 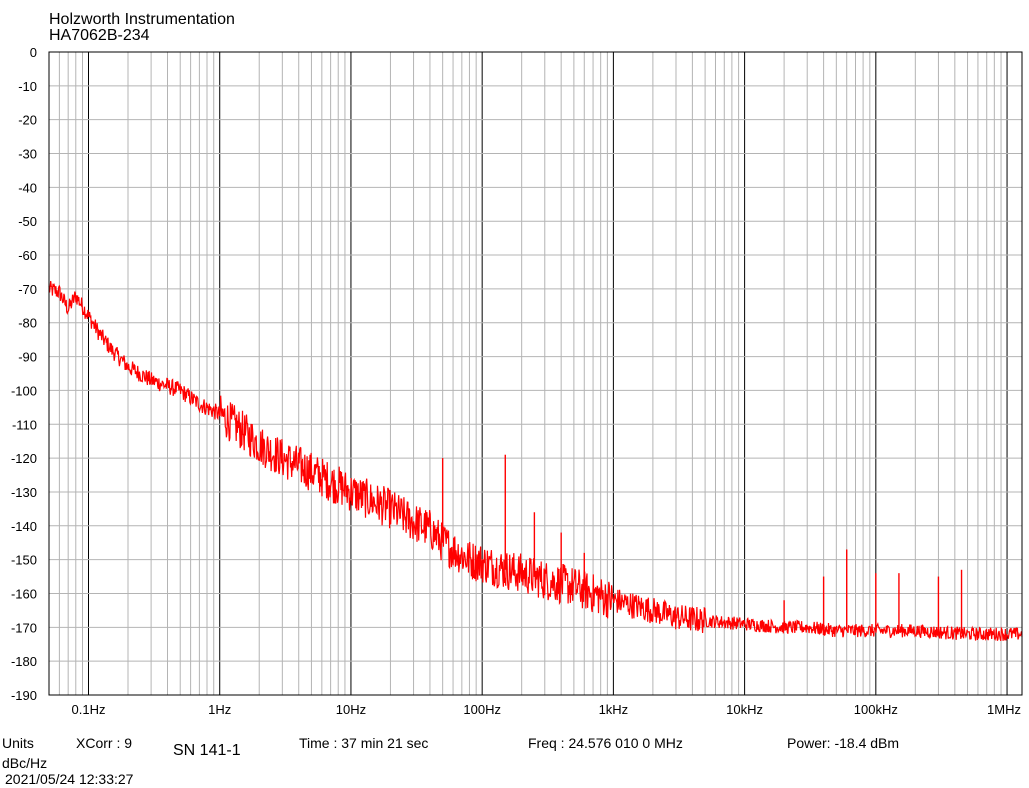 I want to click on y-tick-label: -30, so click(x=27, y=154).